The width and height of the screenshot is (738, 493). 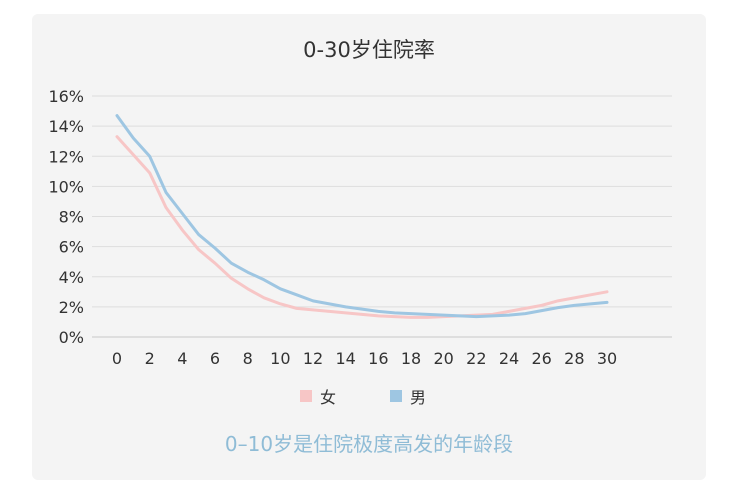 I want to click on x-tick-label: 22, so click(x=476, y=358).